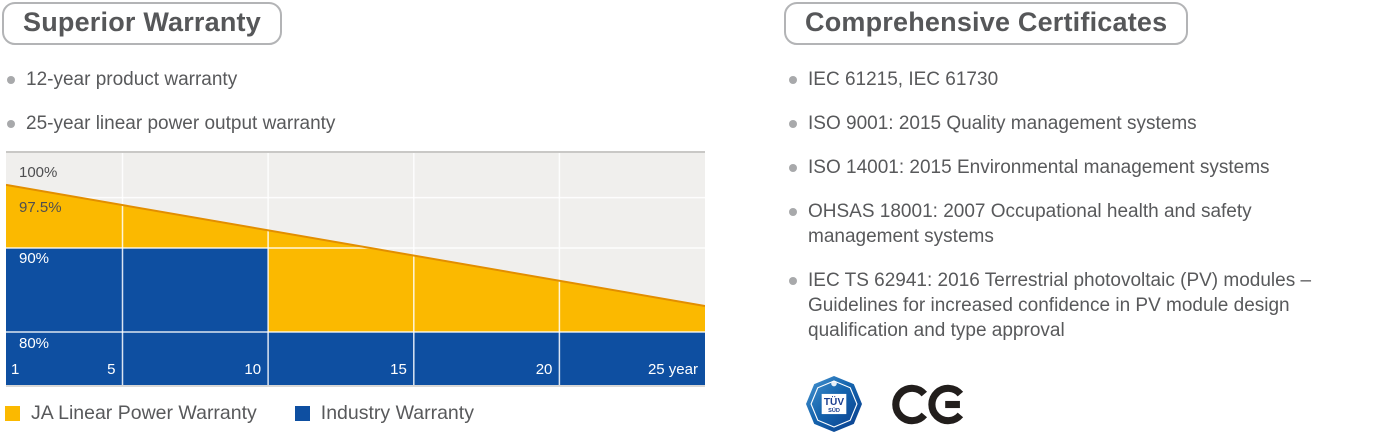 This screenshot has width=1400, height=434. I want to click on legend-label: Industry Warranty, so click(397, 413).